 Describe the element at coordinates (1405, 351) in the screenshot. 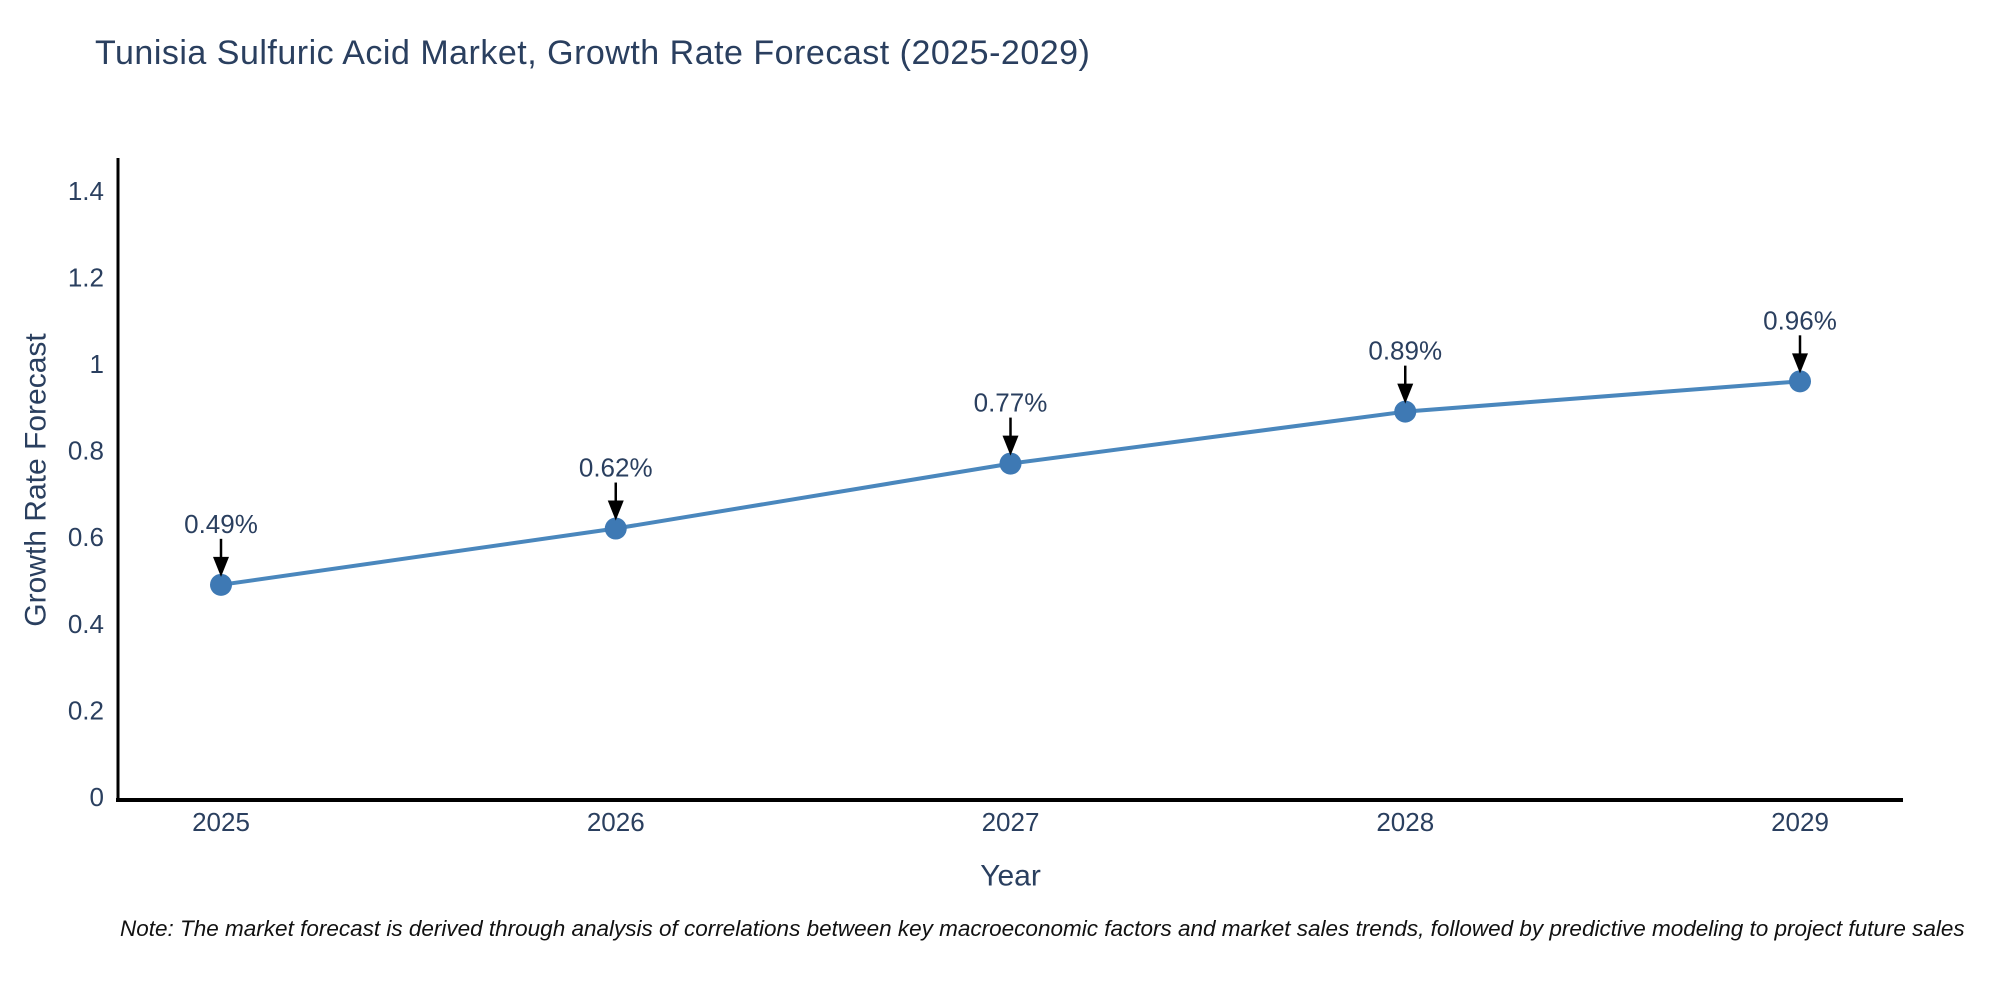

I see `point-value-label: 0.89%` at that location.